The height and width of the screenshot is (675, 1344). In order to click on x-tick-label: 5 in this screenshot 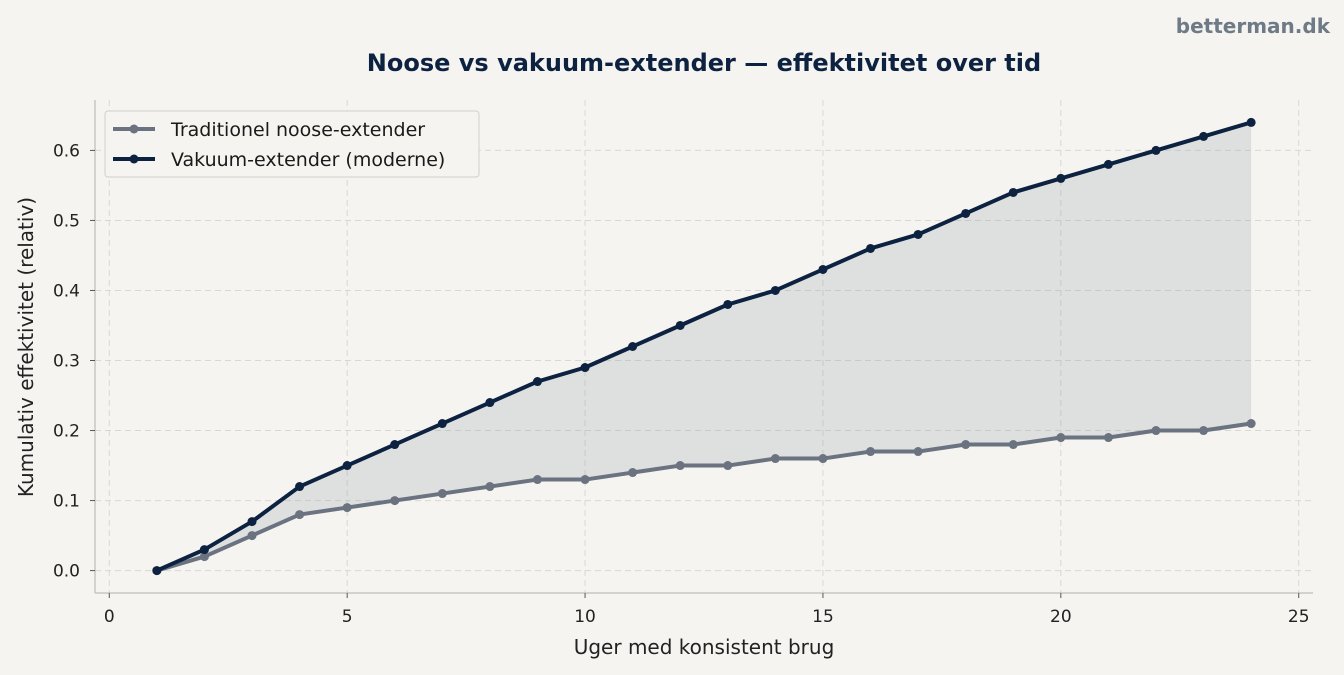, I will do `click(347, 617)`.